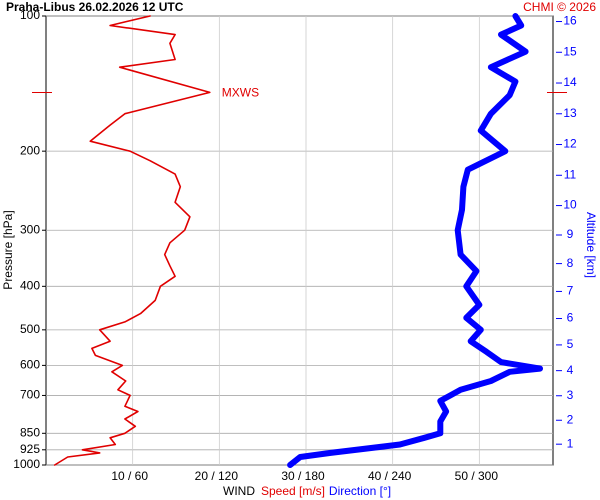  I want to click on annotation: MXWS, so click(240, 93).